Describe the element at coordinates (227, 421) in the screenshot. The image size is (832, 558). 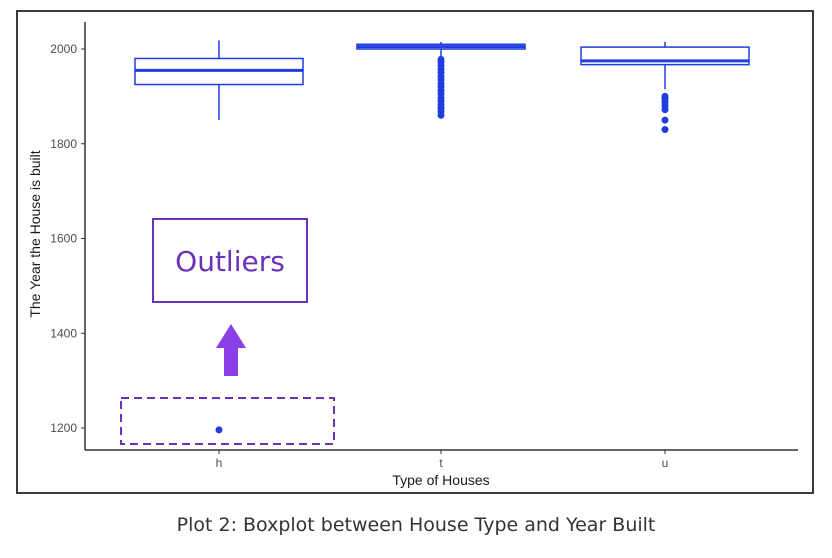
I see `outlier-highlight-box` at that location.